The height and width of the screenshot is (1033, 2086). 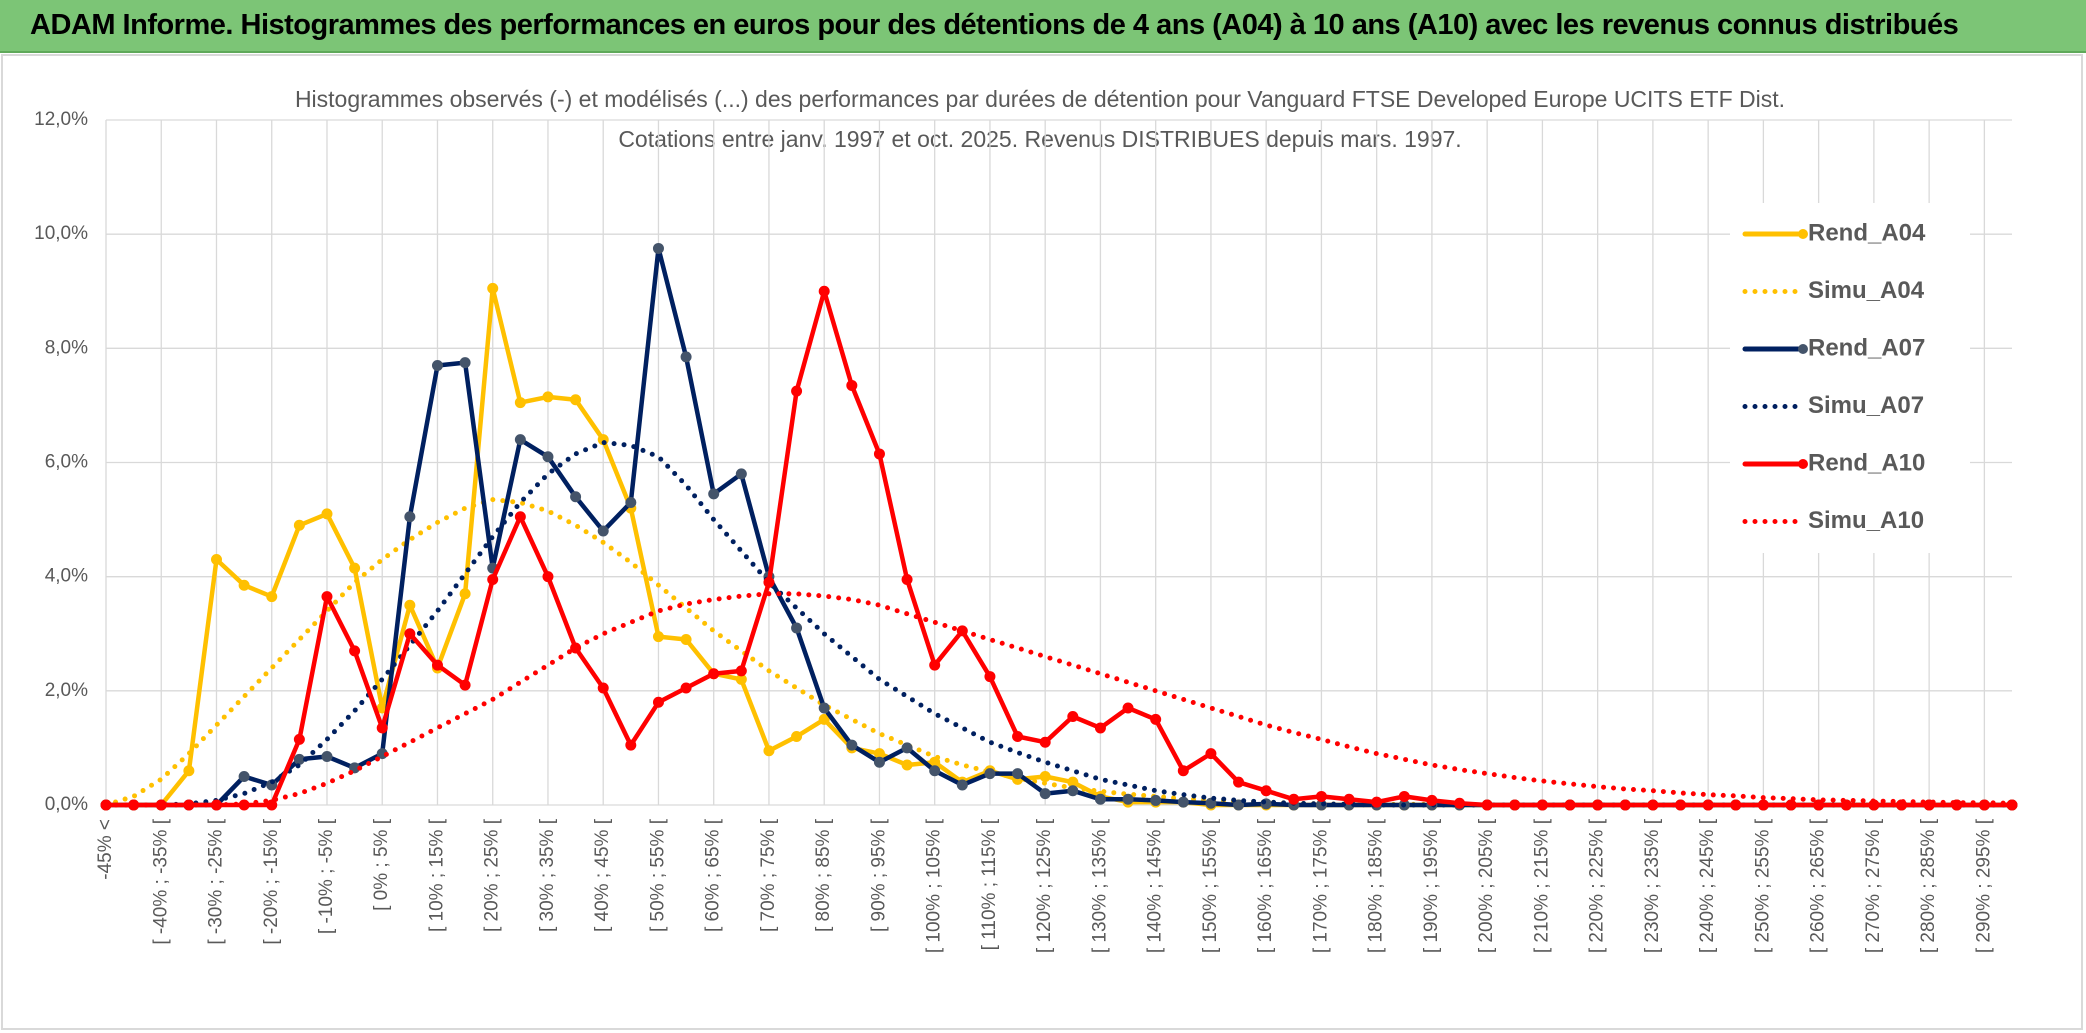 I want to click on y-tick-label: 6,0%, so click(x=66, y=462).